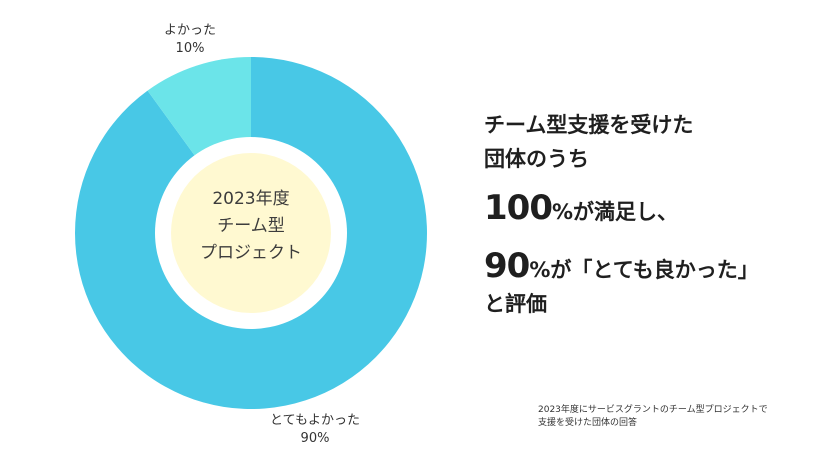 The height and width of the screenshot is (470, 836). Describe the element at coordinates (589, 125) in the screenshot. I see `headline-lead-line: チーム型支援を受けた` at that location.